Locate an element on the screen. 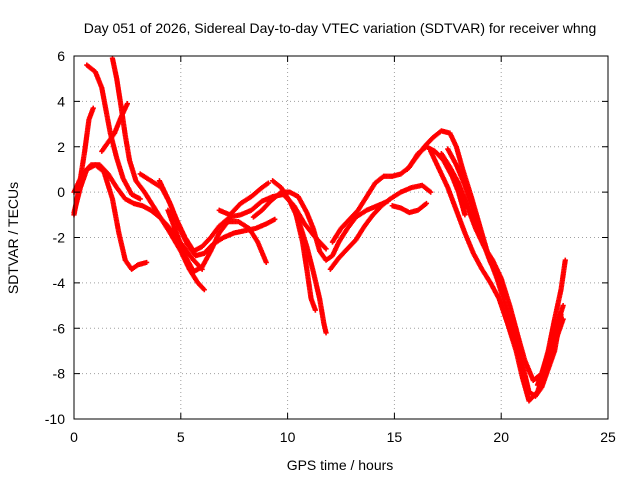  y-tick-label: -2 is located at coordinates (59, 238).